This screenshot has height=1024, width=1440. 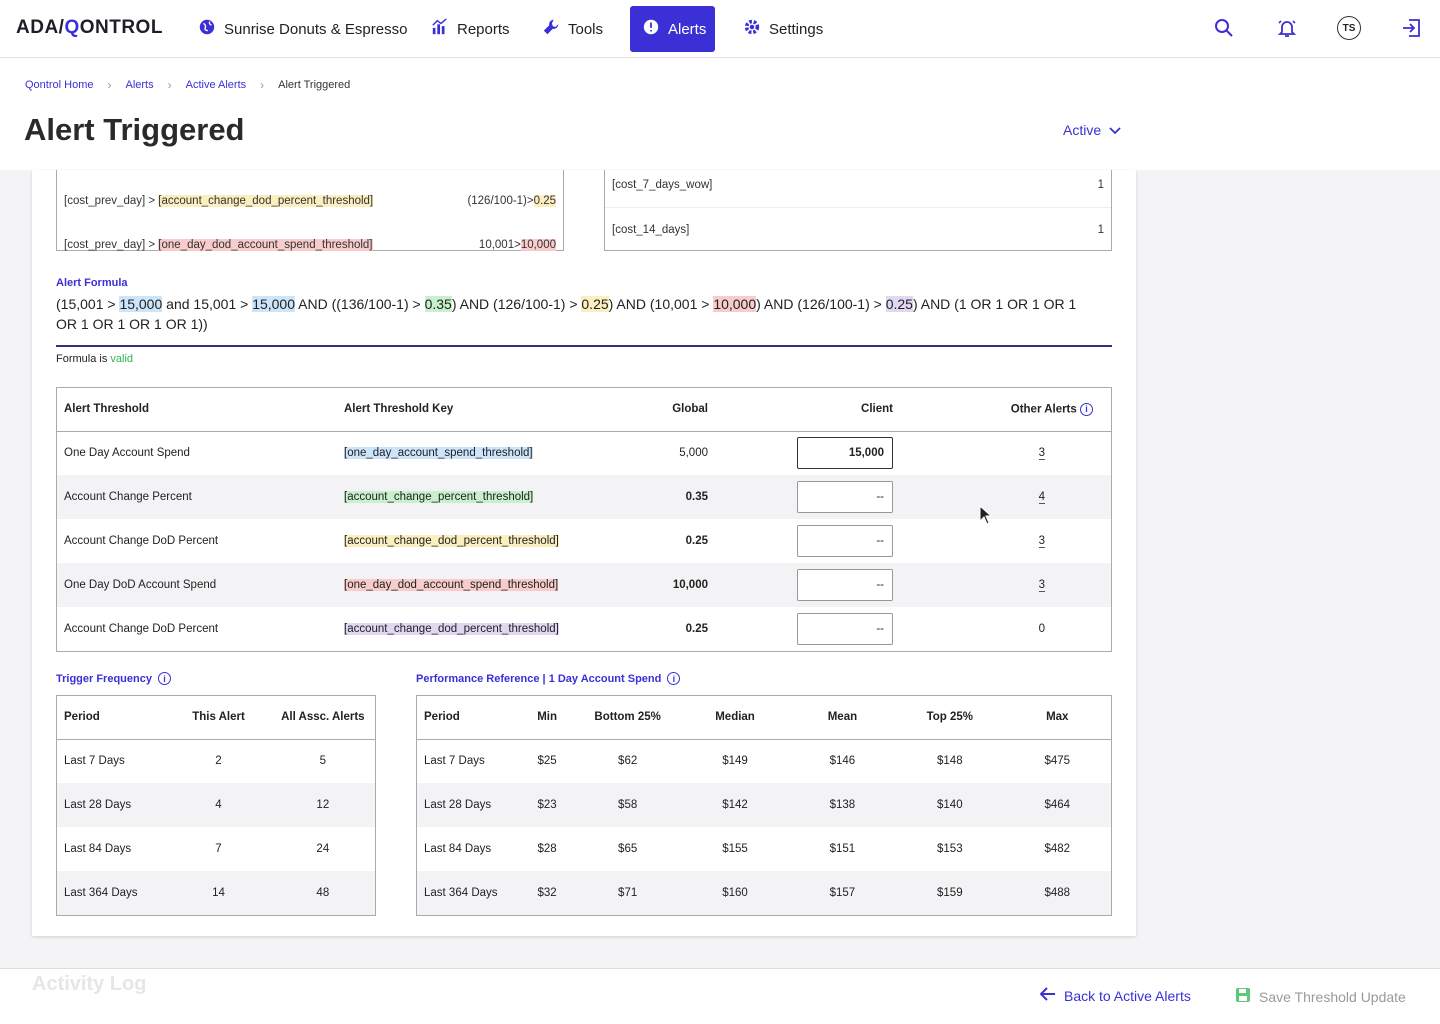 I want to click on column-header-label: Other Alerts, so click(x=1043, y=409).